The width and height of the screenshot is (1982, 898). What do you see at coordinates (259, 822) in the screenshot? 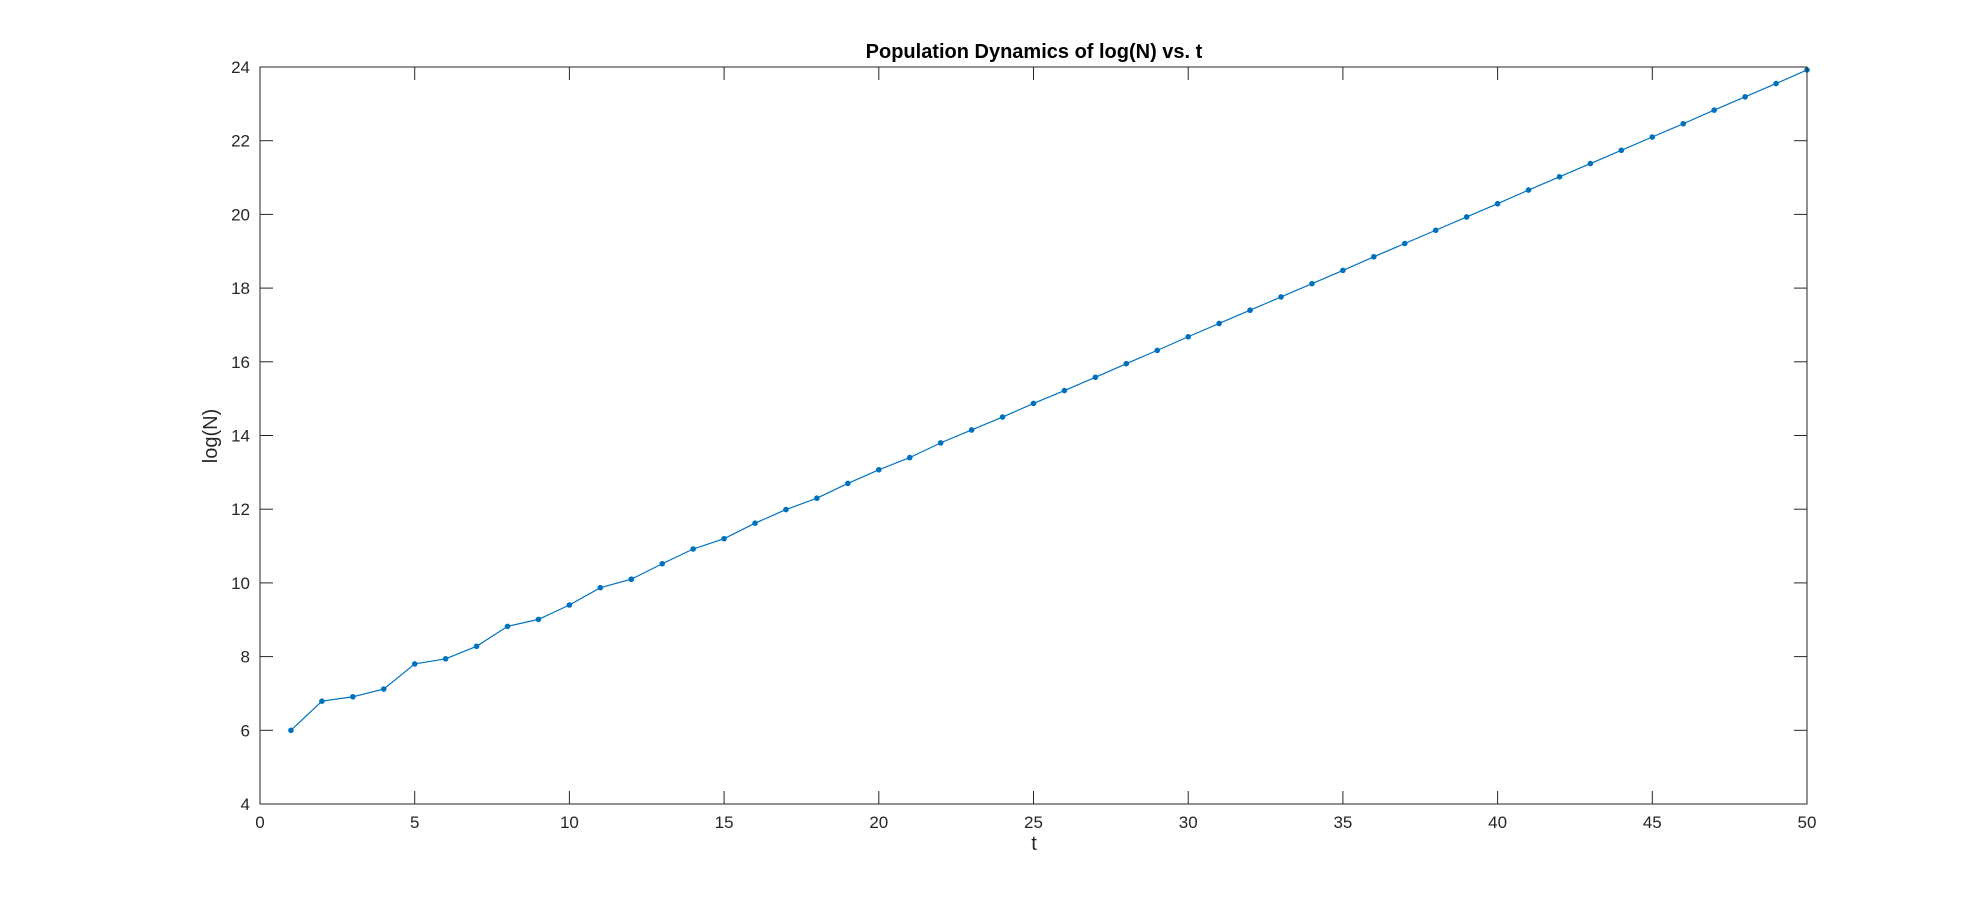
I see `x-tick-label: 0` at bounding box center [259, 822].